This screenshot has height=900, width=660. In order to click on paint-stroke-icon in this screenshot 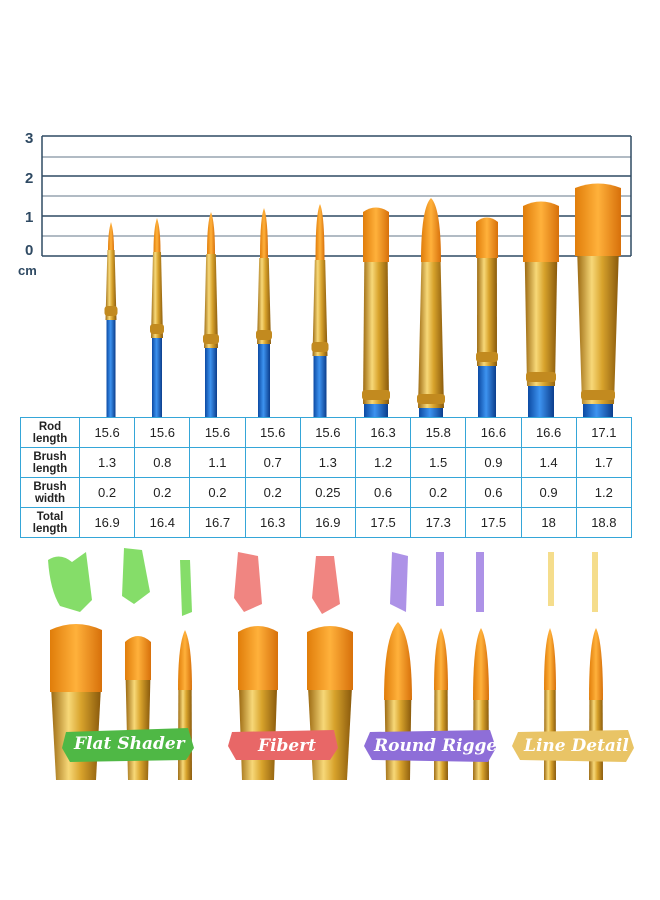, I will do `click(323, 582)`.